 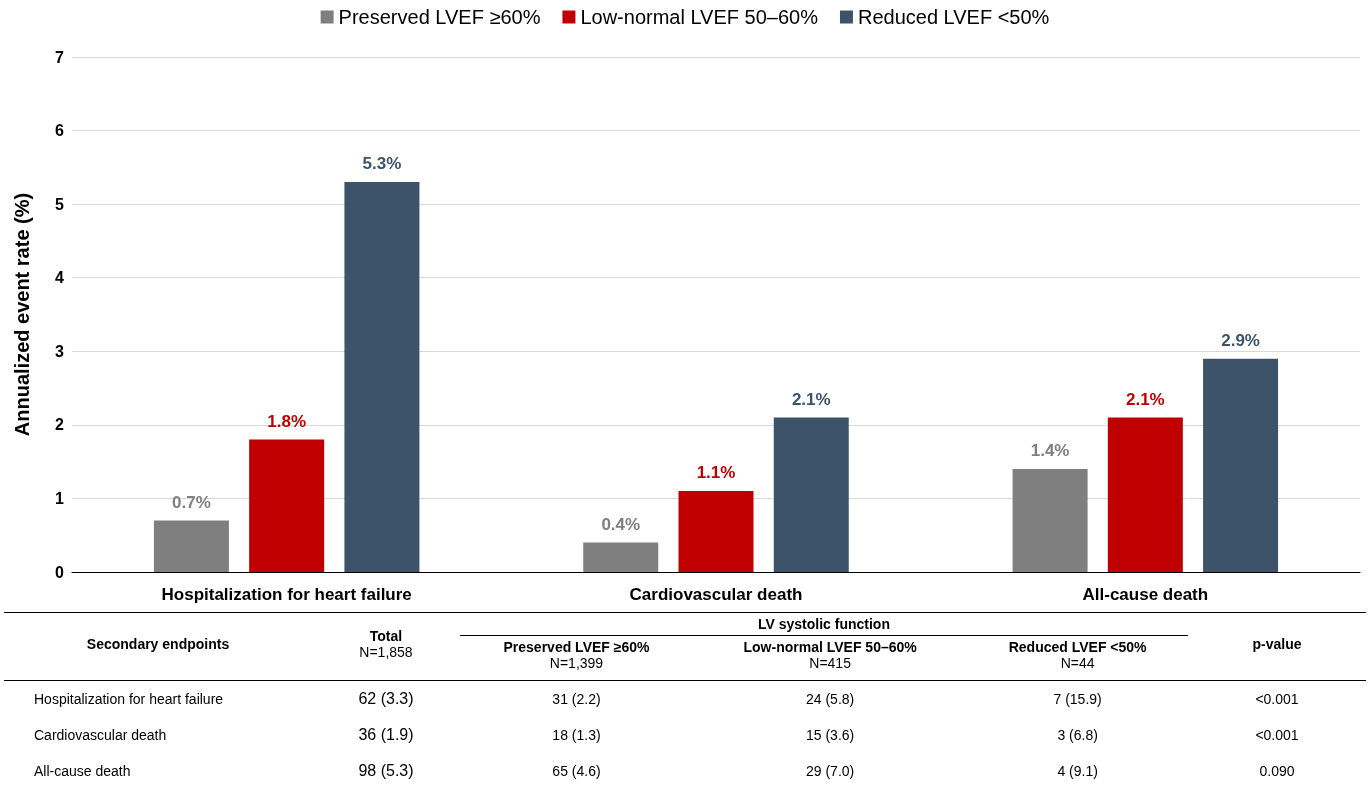 What do you see at coordinates (60, 57) in the screenshot?
I see `y-tick-label: 7` at bounding box center [60, 57].